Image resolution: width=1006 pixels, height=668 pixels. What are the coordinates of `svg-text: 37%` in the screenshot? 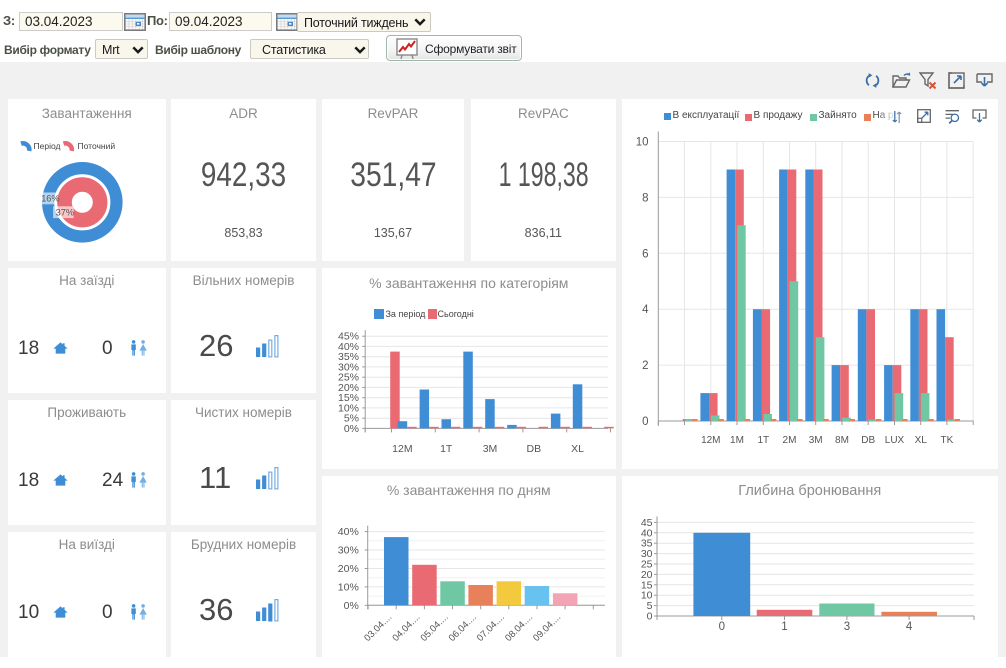 It's located at (65, 212).